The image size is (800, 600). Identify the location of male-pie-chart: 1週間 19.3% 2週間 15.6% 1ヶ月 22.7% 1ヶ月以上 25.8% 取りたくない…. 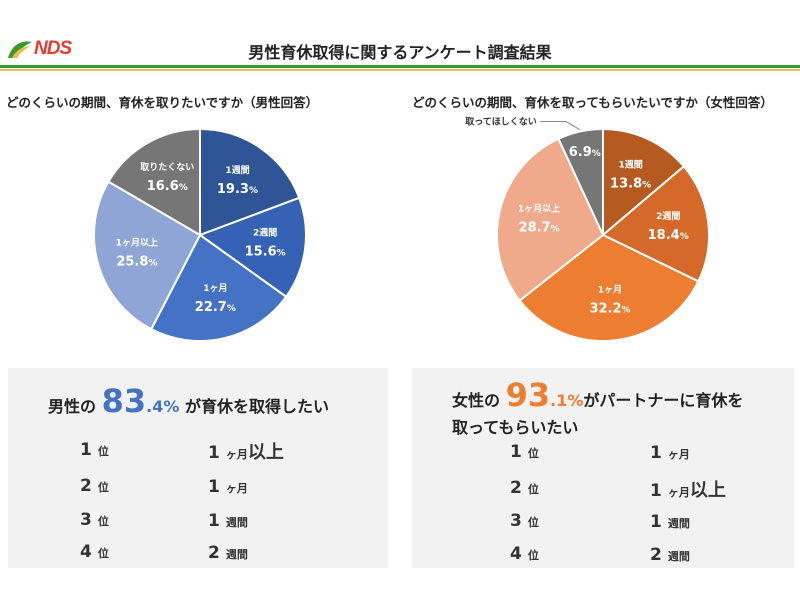
(200, 234).